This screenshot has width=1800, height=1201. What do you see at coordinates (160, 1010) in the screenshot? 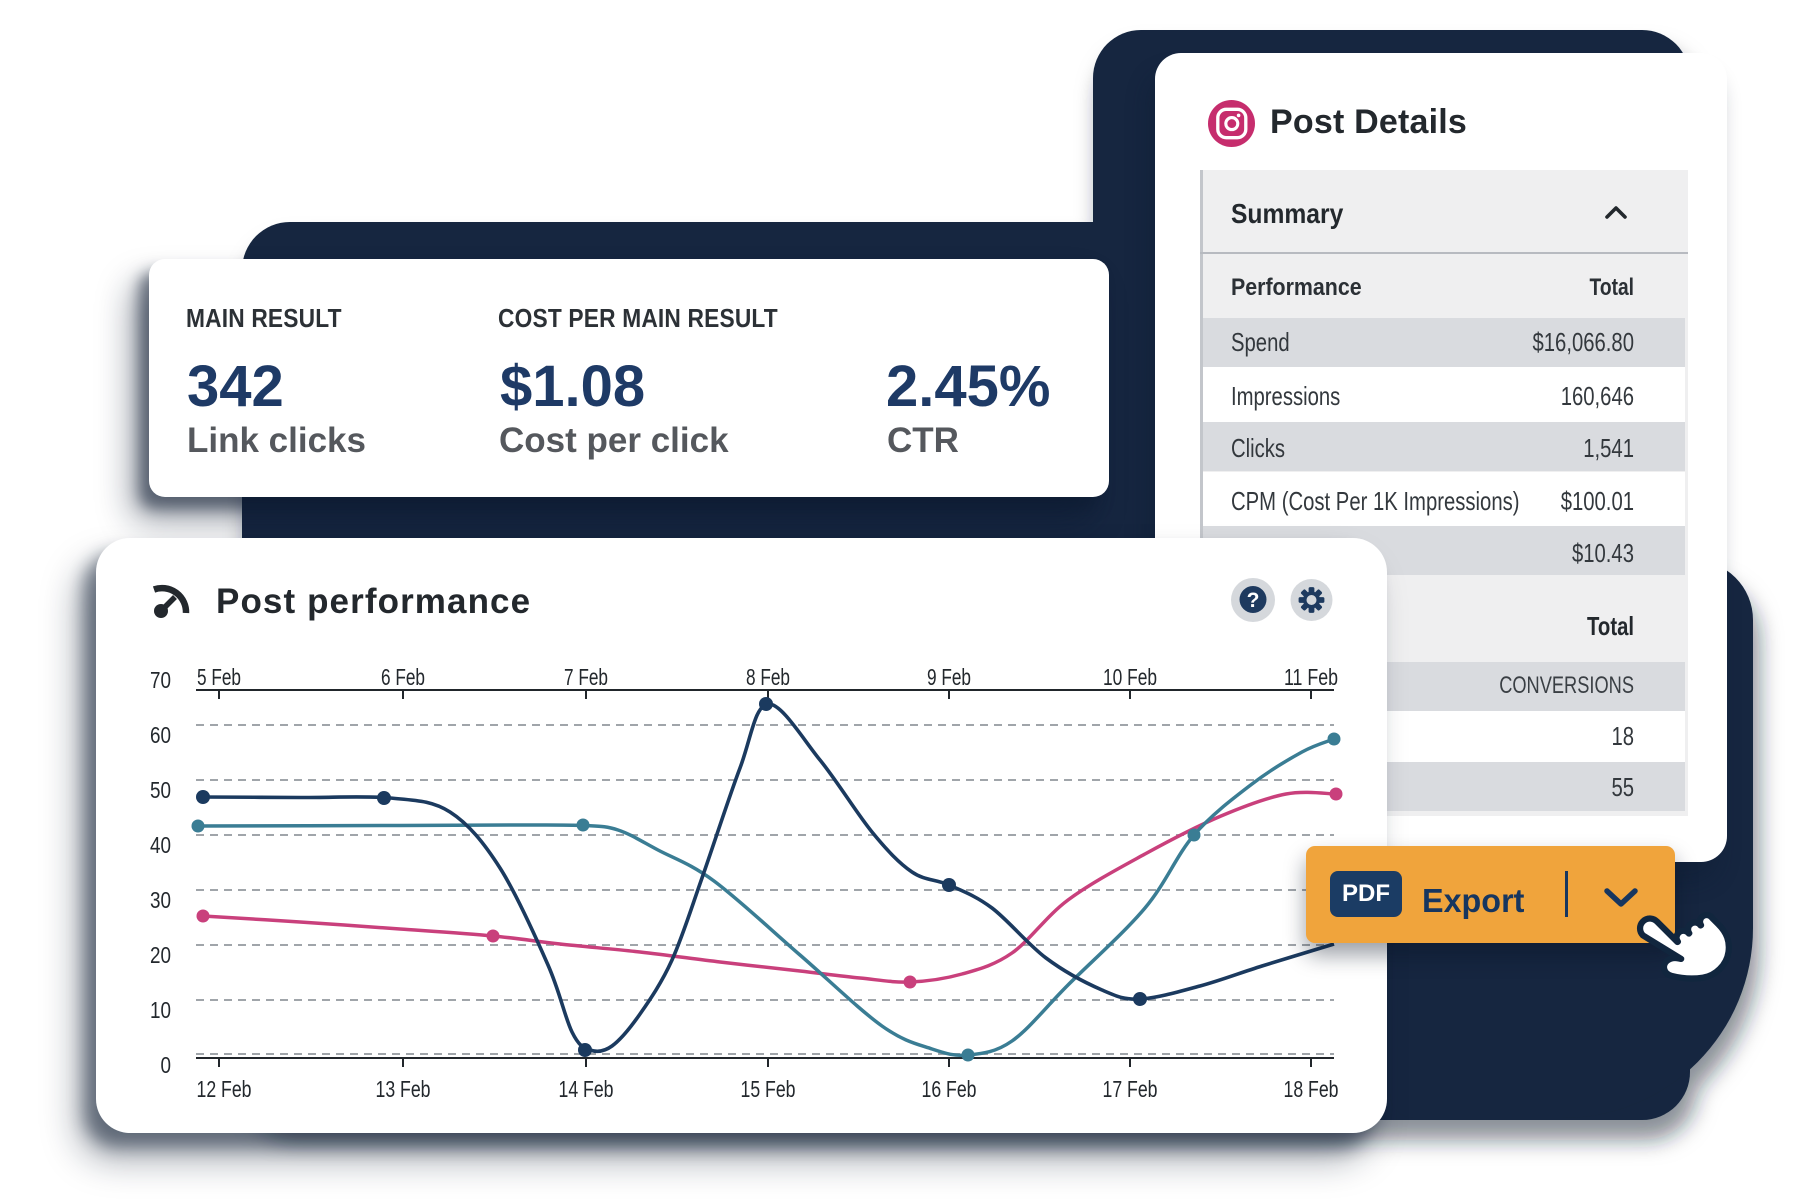
I see `svg-text: 10` at bounding box center [160, 1010].